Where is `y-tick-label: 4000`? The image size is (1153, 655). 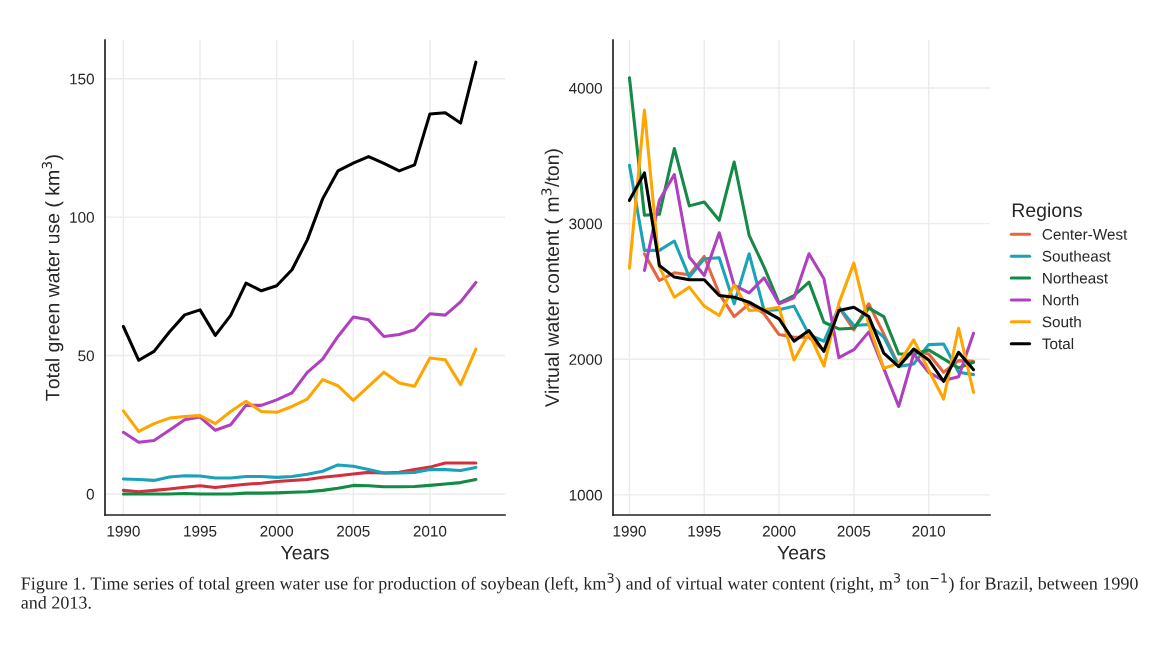 y-tick-label: 4000 is located at coordinates (585, 88).